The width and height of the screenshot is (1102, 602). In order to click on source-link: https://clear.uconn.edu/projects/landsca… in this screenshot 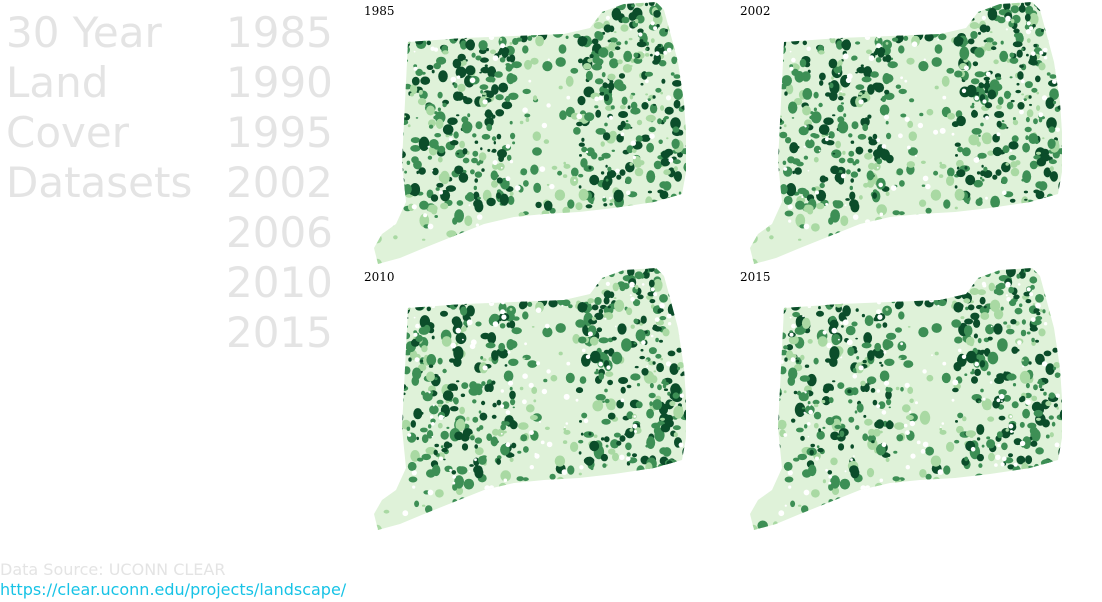, I will do `click(173, 589)`.